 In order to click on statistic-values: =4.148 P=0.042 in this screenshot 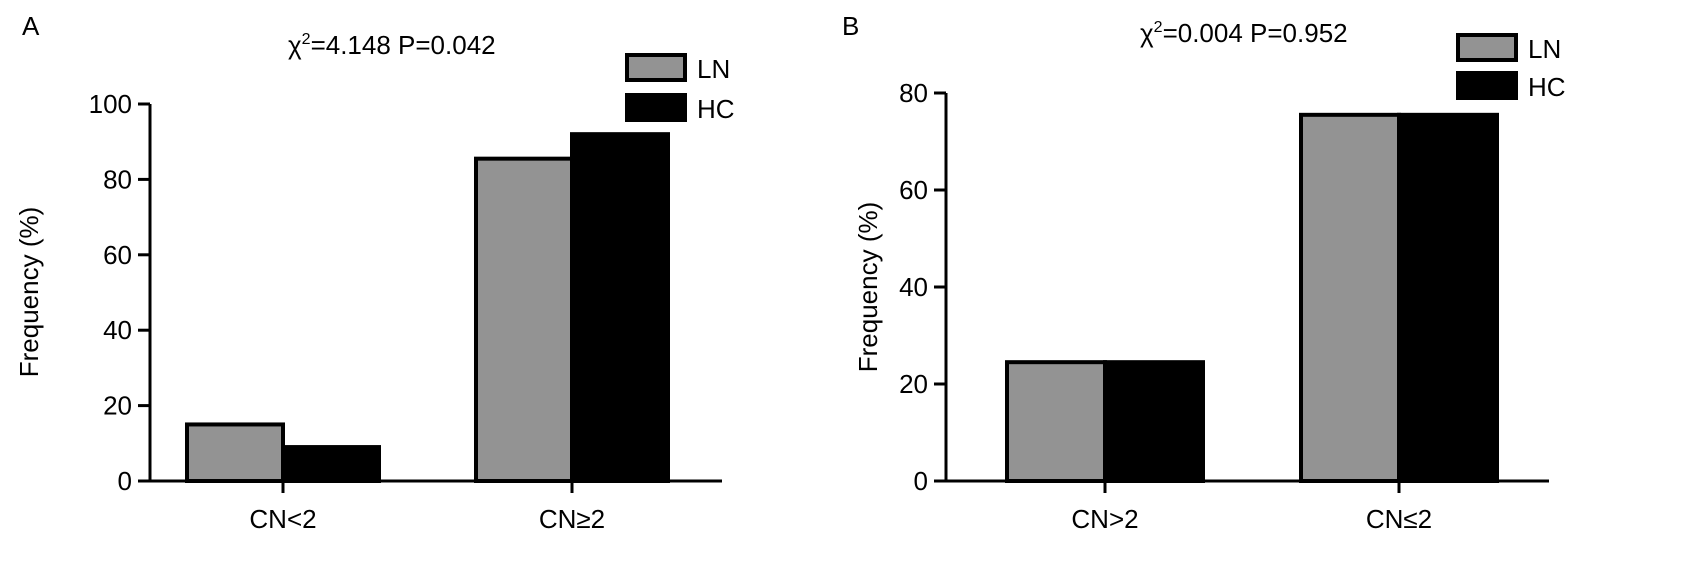, I will do `click(403, 45)`.